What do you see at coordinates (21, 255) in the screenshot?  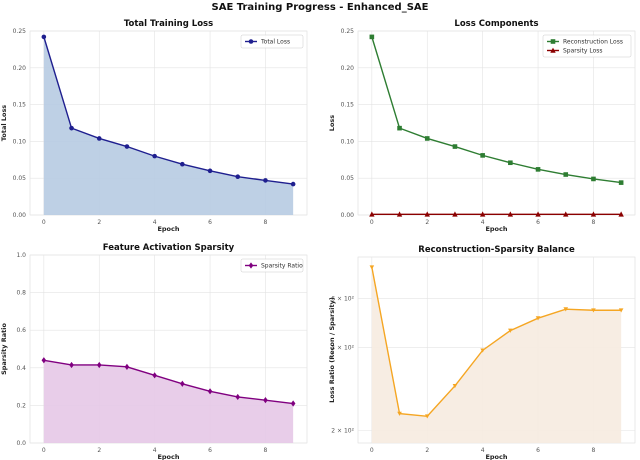 I see `y-tick-label: 1.0` at bounding box center [21, 255].